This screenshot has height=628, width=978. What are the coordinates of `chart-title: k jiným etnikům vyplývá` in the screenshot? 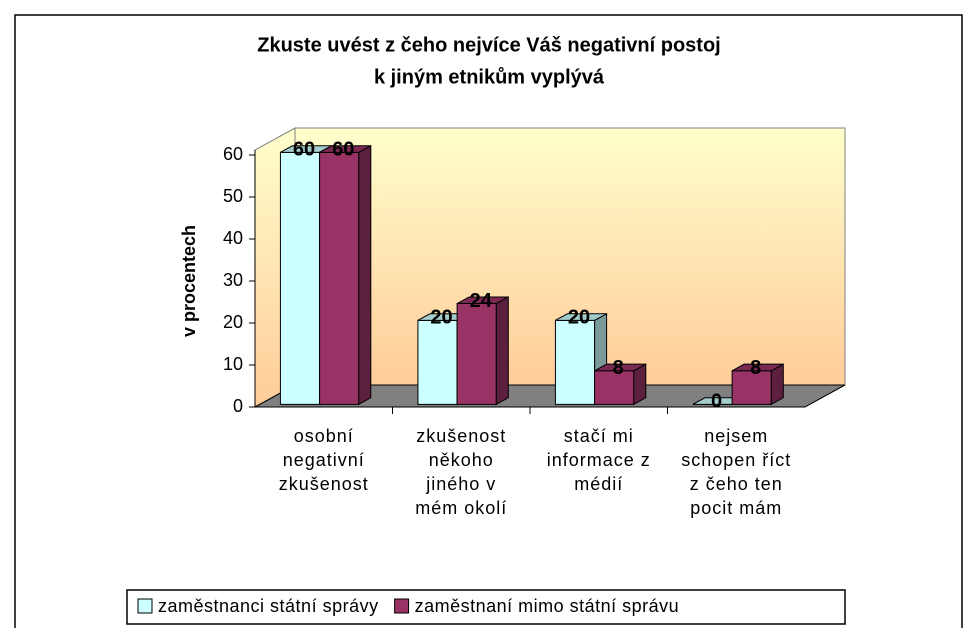 It's located at (489, 77).